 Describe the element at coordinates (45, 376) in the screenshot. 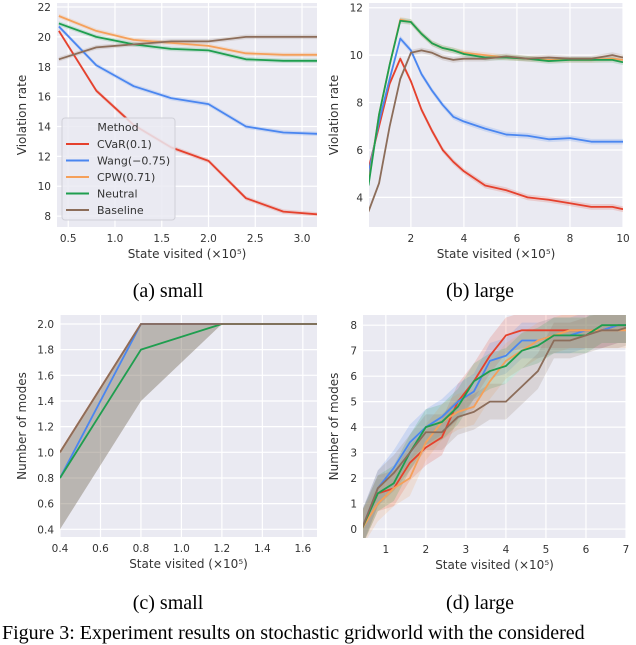

I see `y-tick-label: 1.6` at that location.